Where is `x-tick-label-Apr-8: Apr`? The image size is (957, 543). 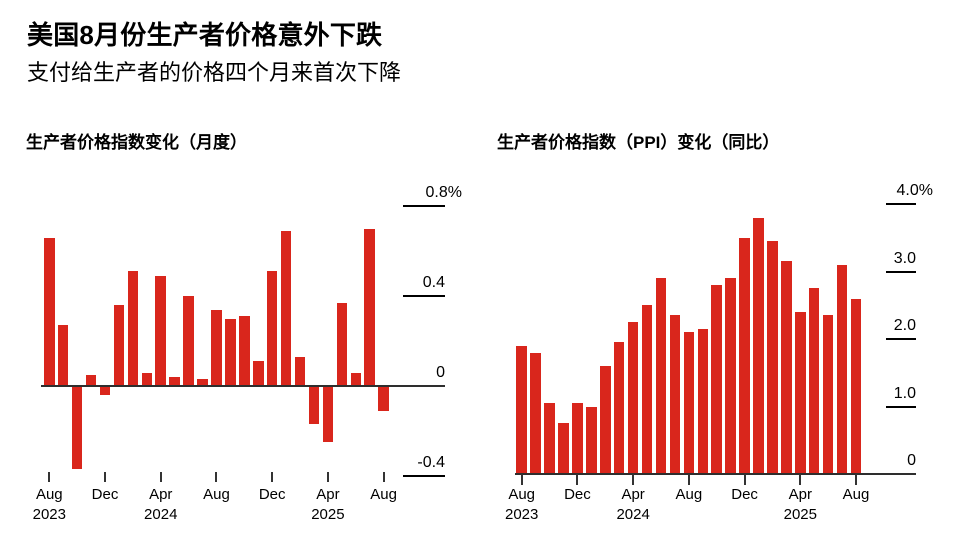
x-tick-label-Apr-8: Apr is located at coordinates (161, 494).